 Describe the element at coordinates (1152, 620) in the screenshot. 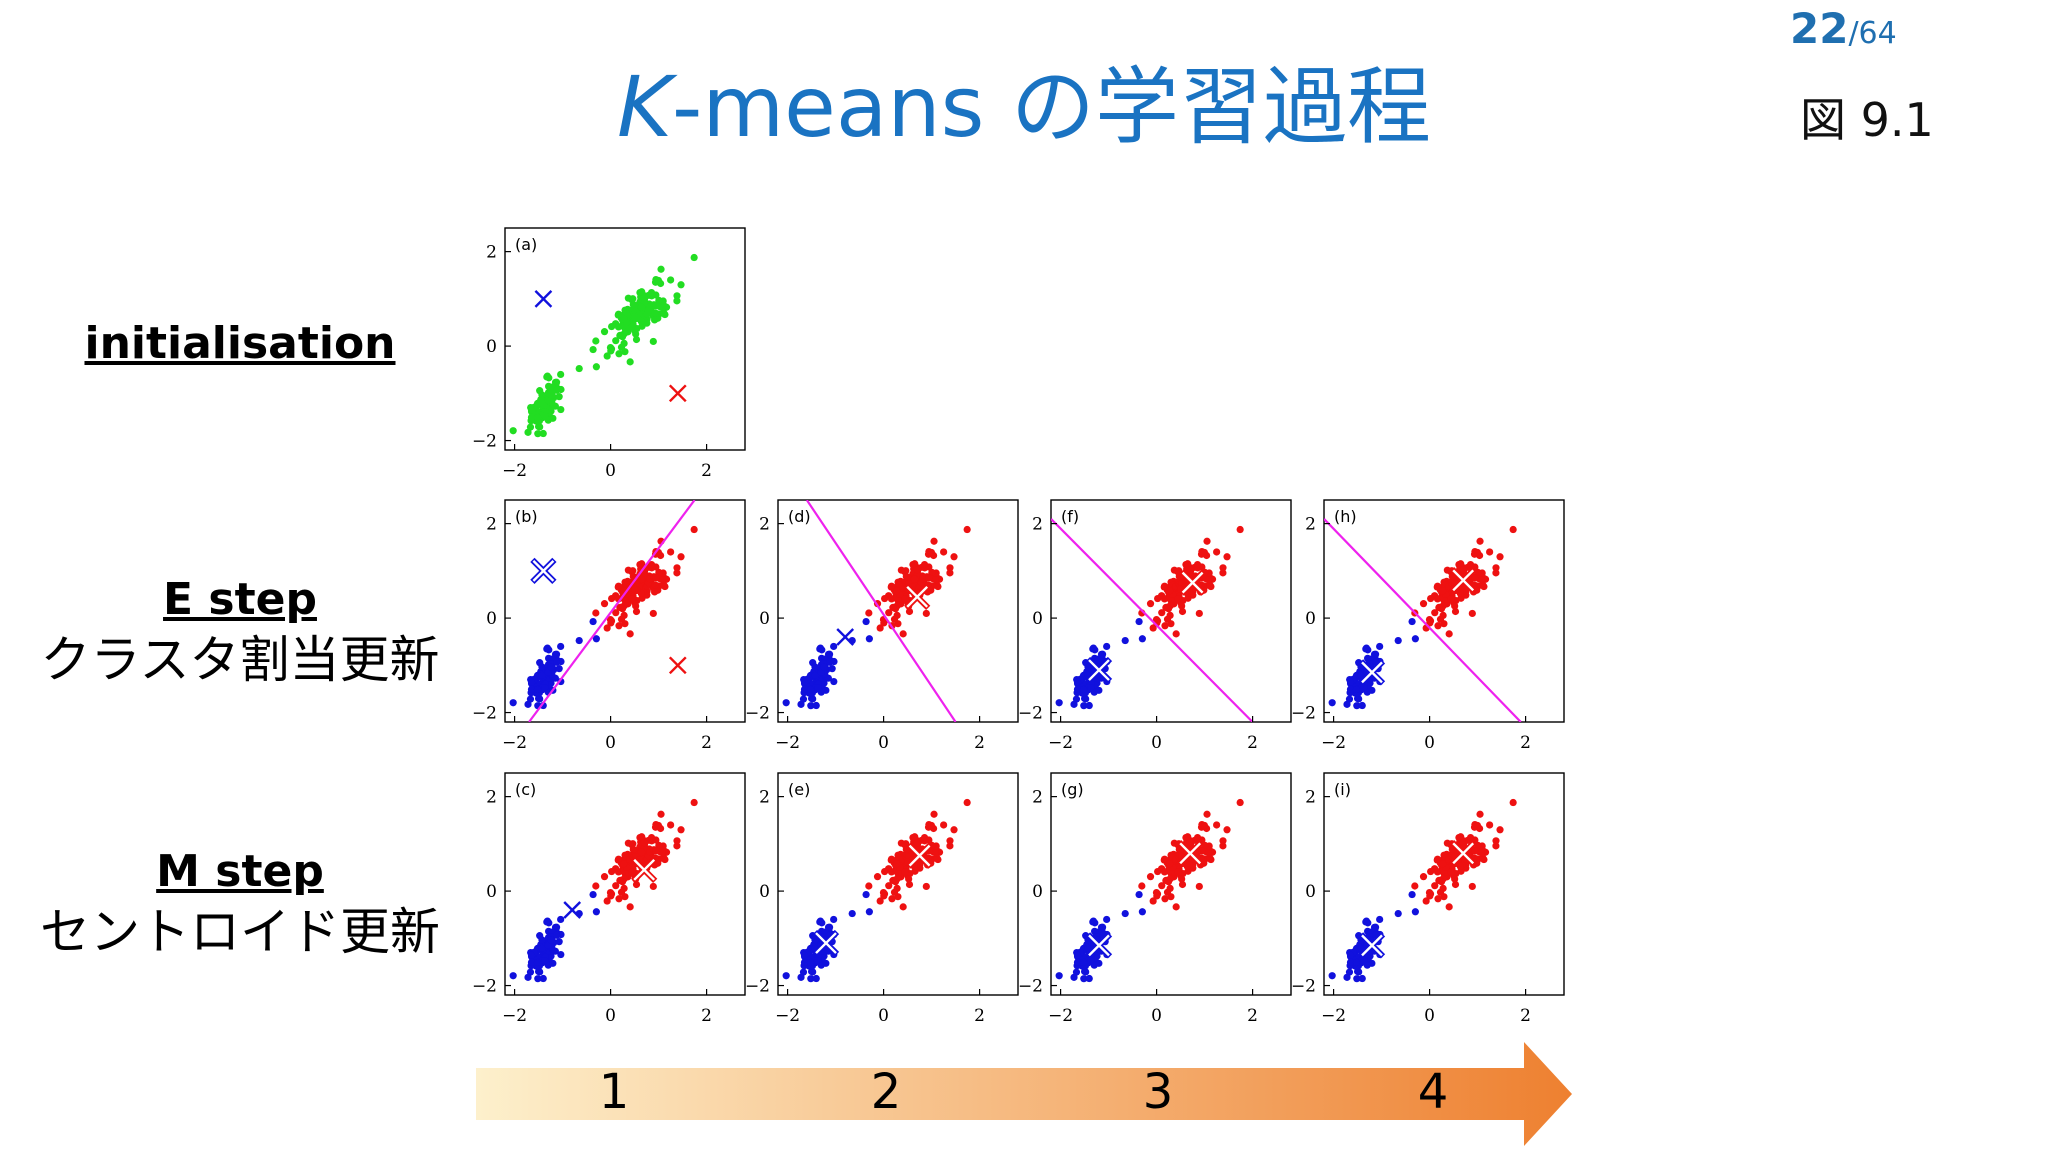

I see `decision-boundary` at that location.